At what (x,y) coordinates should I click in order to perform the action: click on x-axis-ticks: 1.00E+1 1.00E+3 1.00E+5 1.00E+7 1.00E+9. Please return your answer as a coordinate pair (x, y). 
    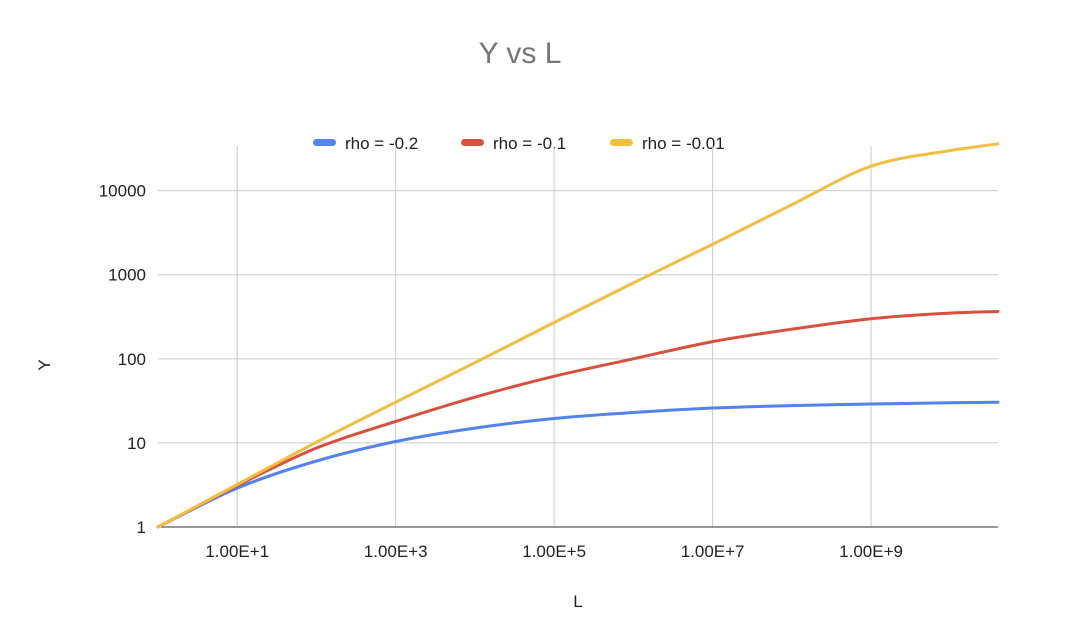
    Looking at the image, I should click on (554, 551).